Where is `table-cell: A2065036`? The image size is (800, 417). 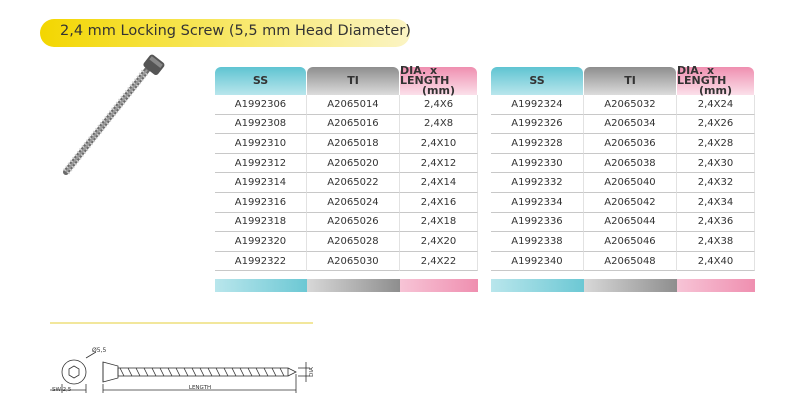 table-cell: A2065036 is located at coordinates (630, 144).